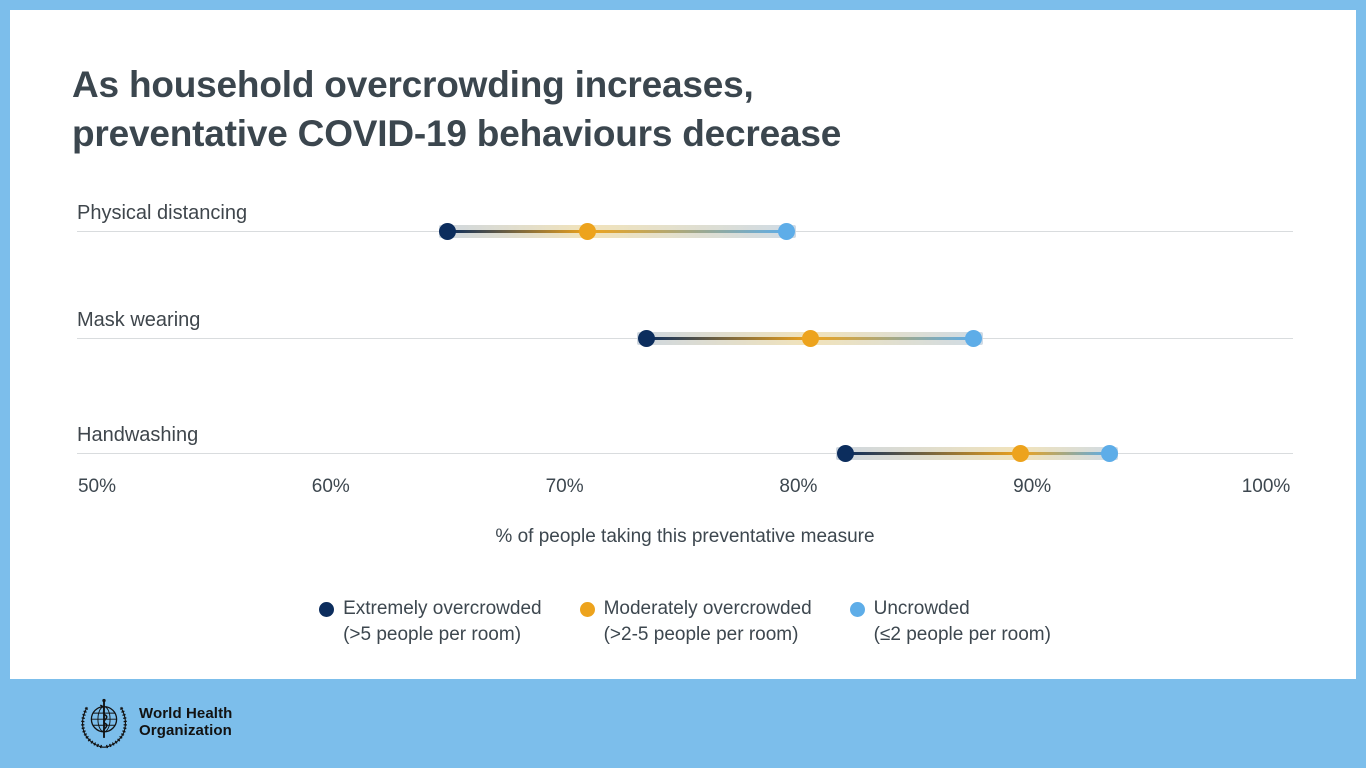 The width and height of the screenshot is (1366, 768). I want to click on x-tick-label: 70%, so click(564, 486).